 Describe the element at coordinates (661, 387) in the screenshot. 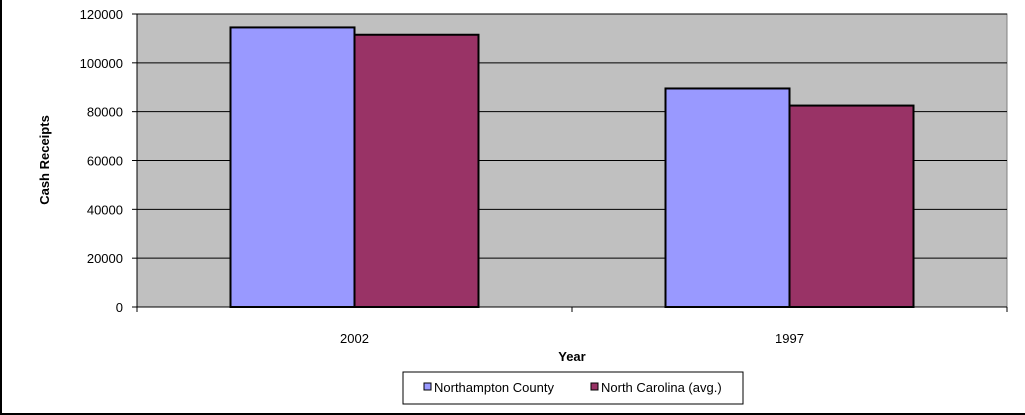

I see `legend-label-north-carolina: North Carolina (avg.)` at that location.